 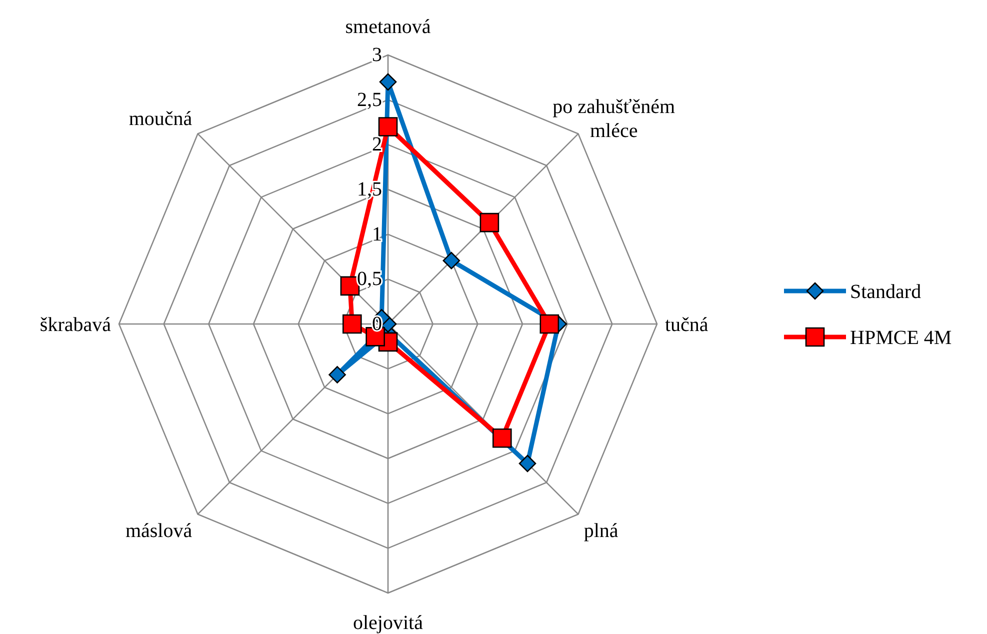 What do you see at coordinates (160, 119) in the screenshot?
I see `spoke-label: moučná` at bounding box center [160, 119].